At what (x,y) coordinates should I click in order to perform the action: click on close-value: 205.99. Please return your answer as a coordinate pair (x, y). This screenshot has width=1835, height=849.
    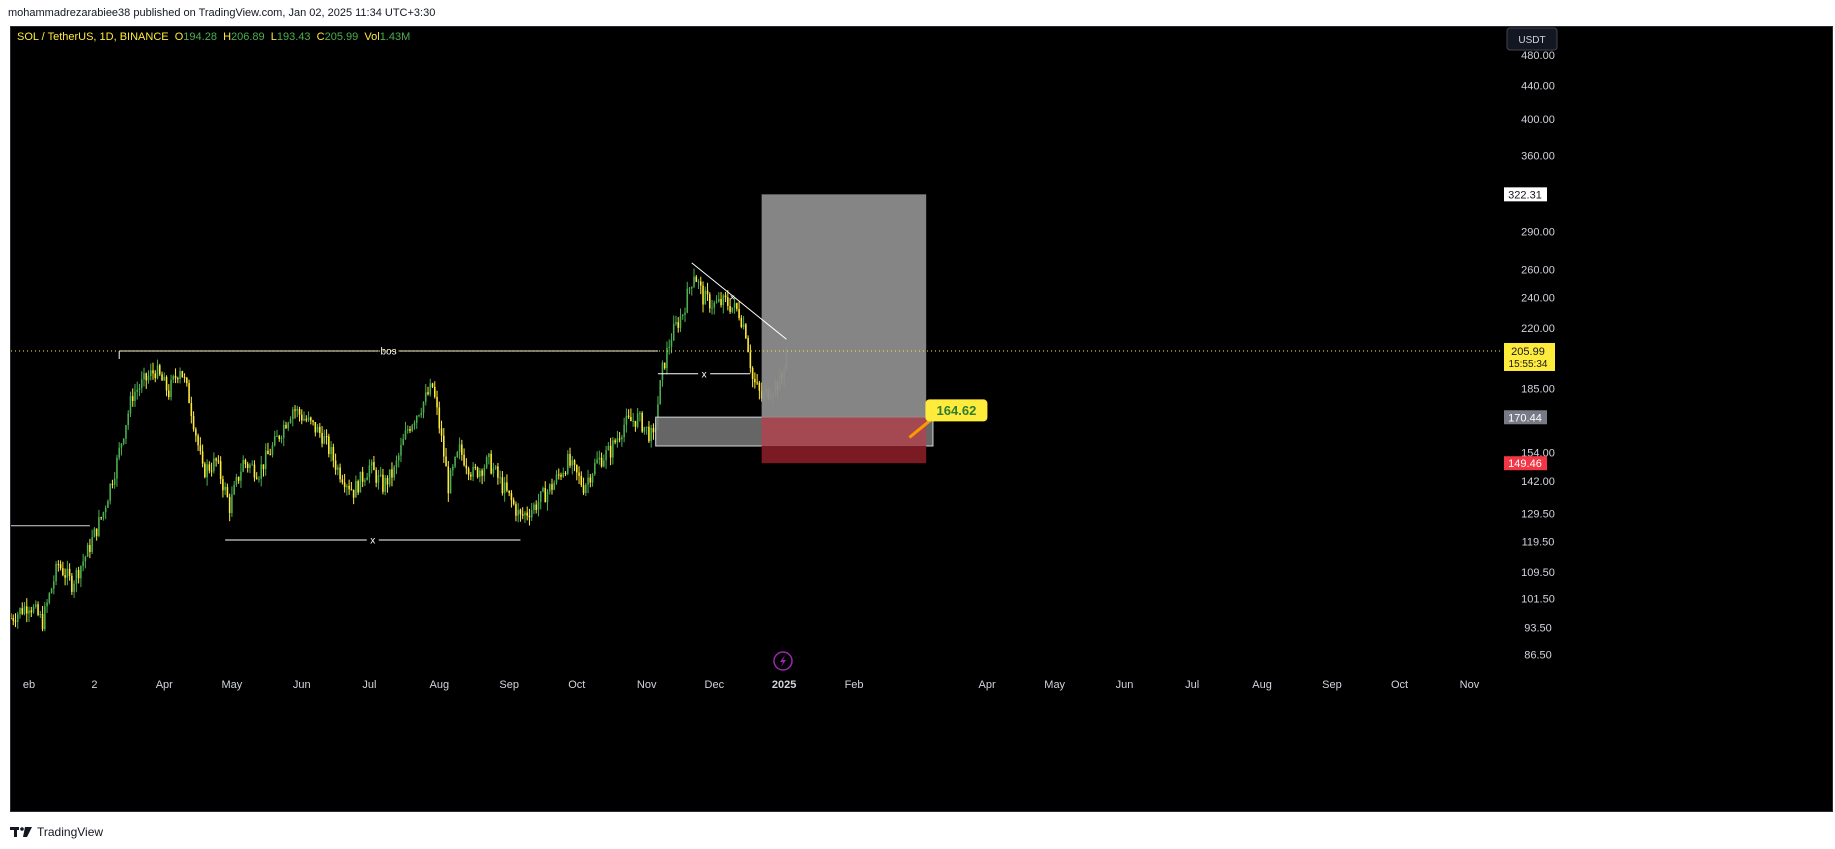
    Looking at the image, I should click on (345, 37).